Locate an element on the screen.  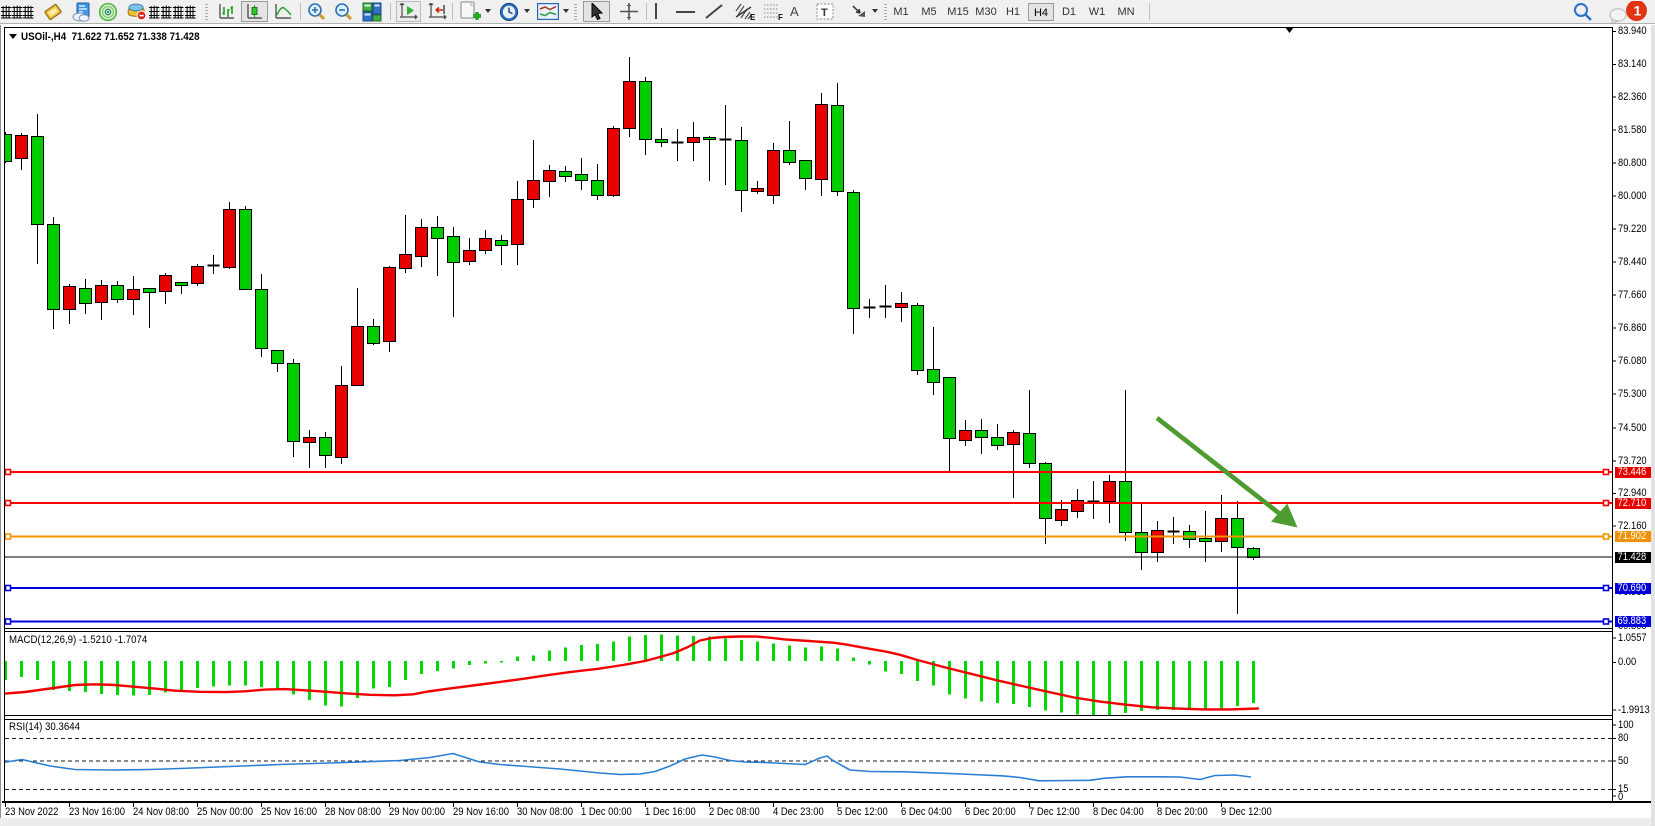
svg-text: F is located at coordinates (780, 17).